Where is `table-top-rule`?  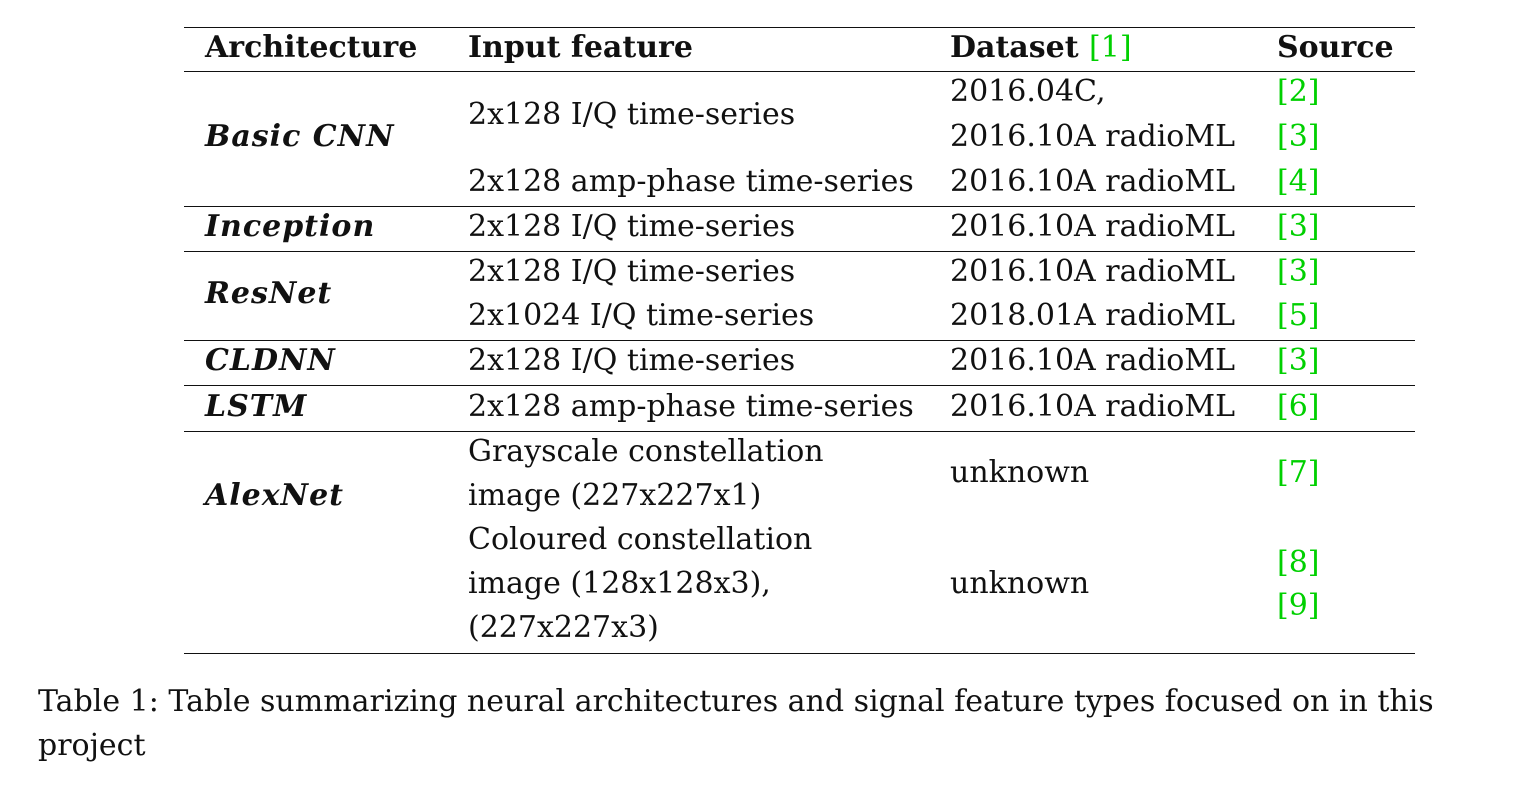 table-top-rule is located at coordinates (799, 27).